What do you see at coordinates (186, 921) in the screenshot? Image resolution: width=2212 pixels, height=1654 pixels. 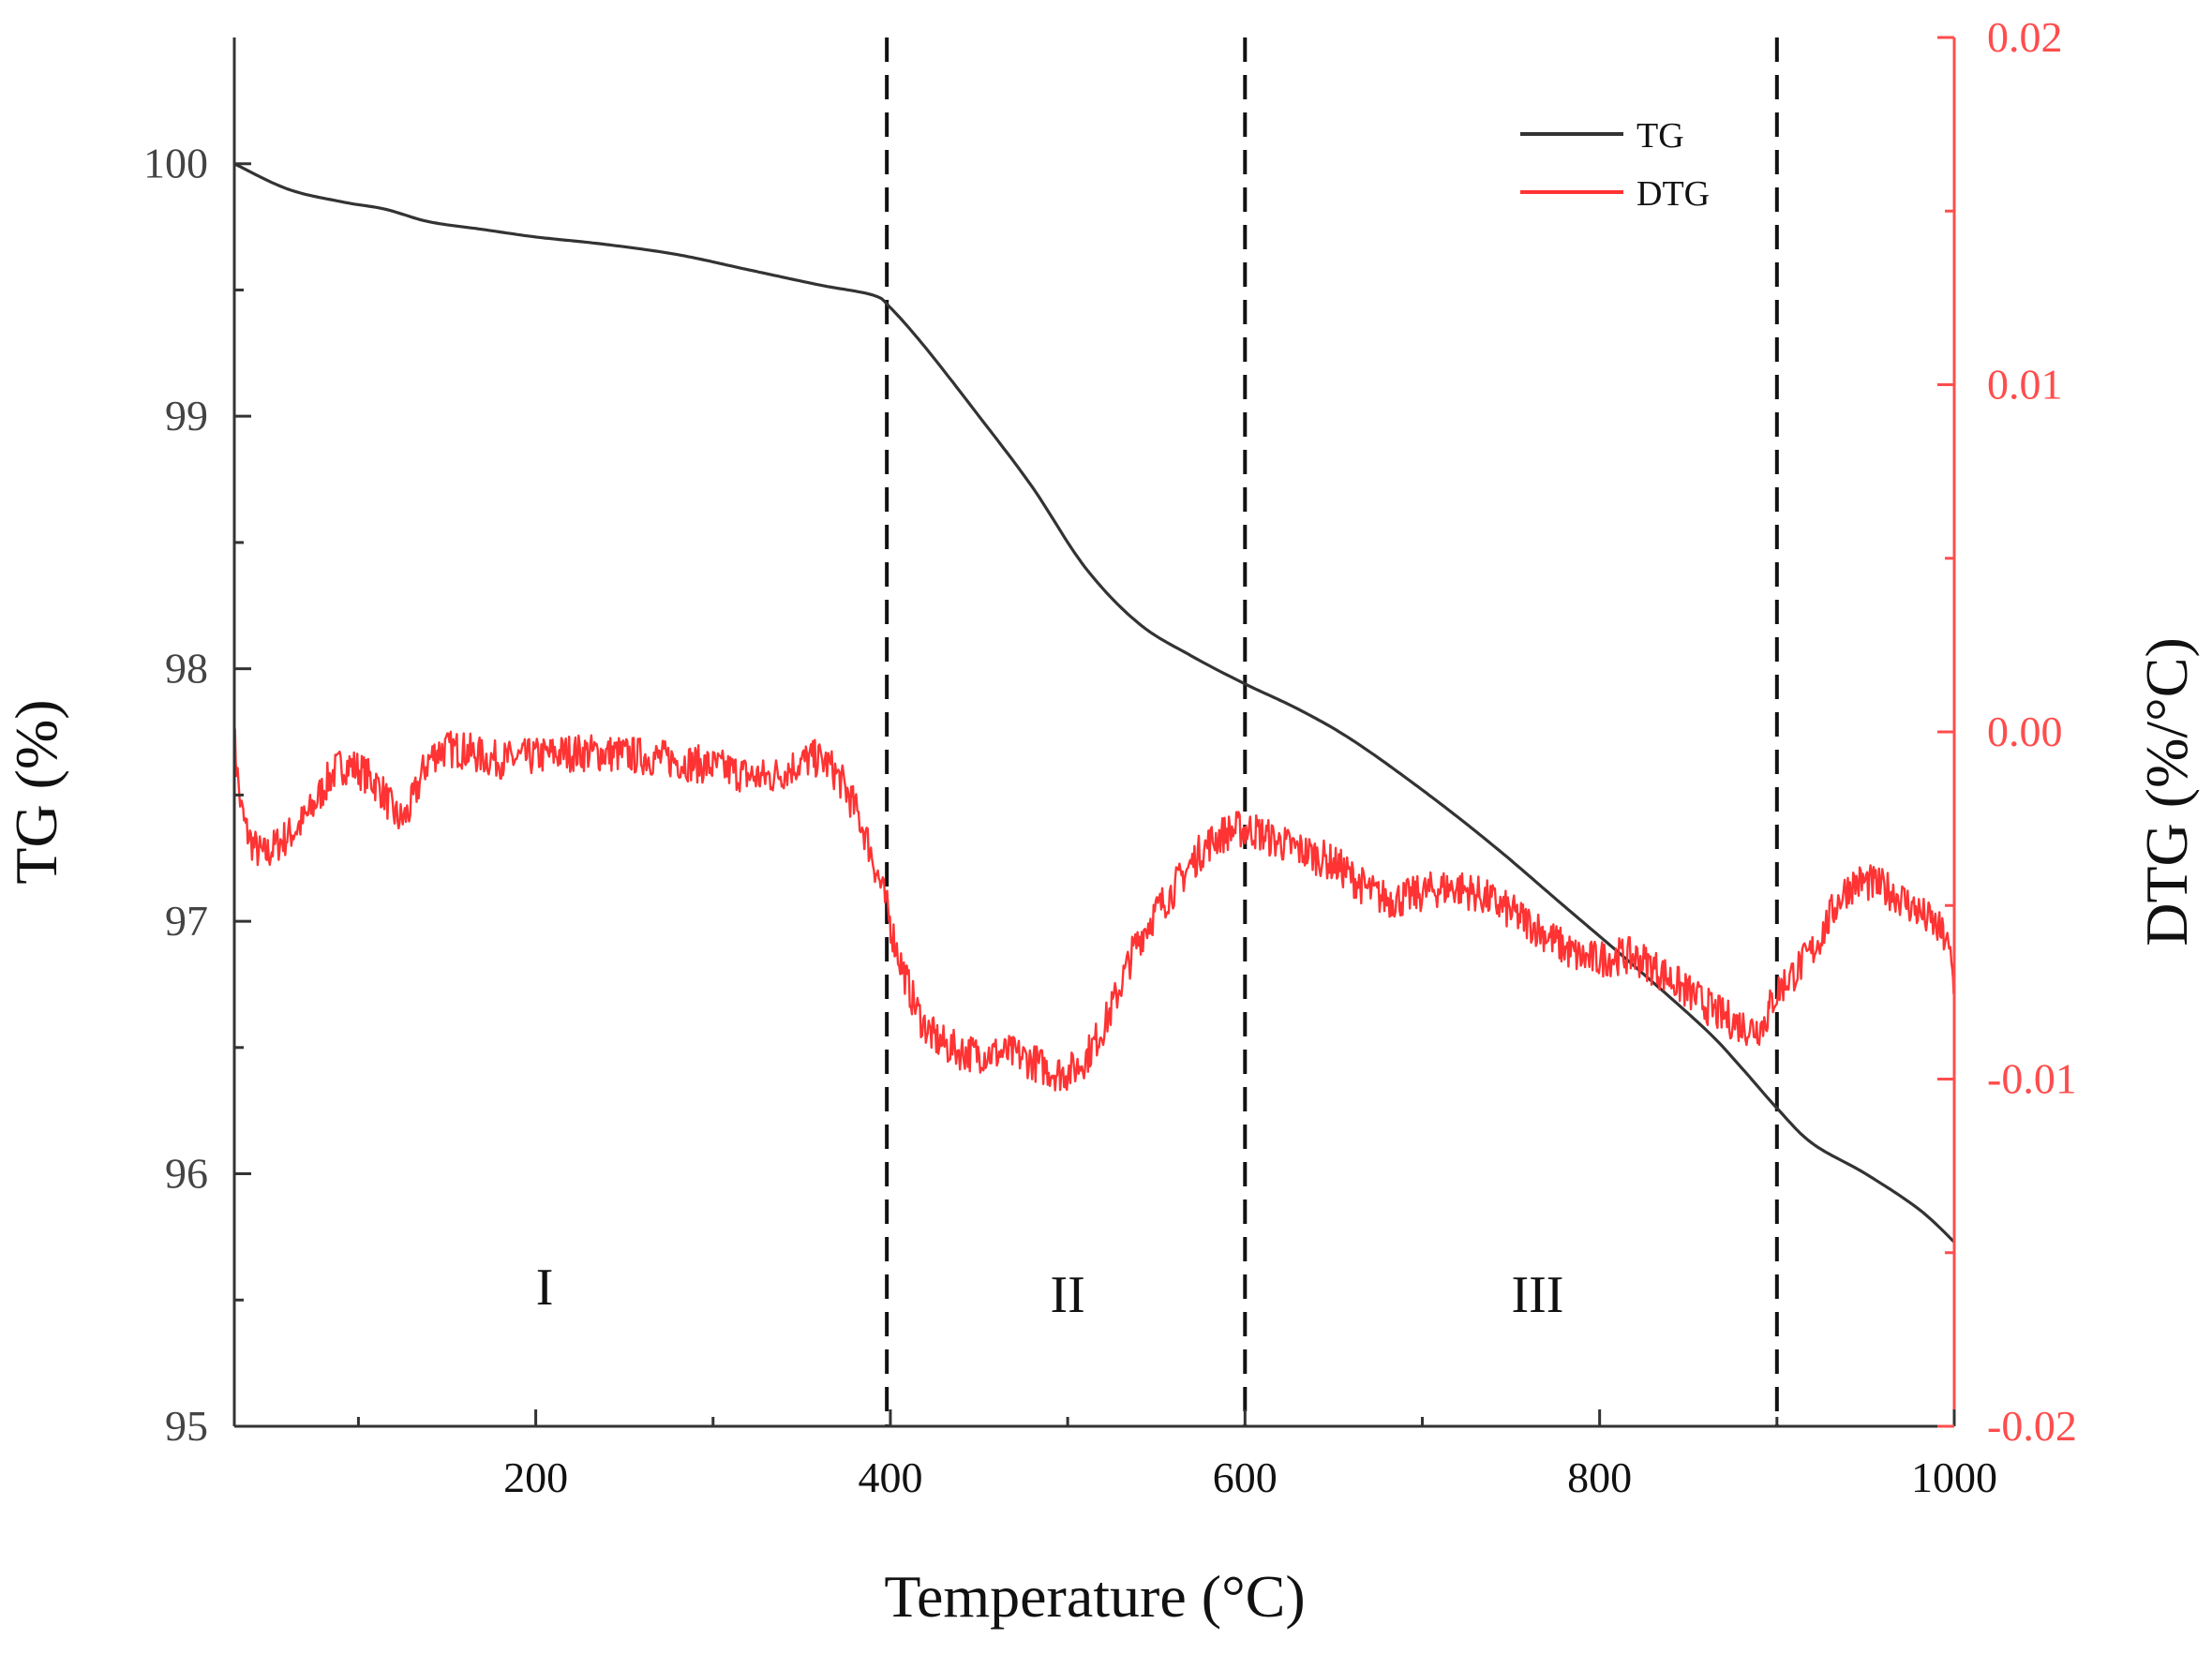 I see `y-left-tick-label: 97` at bounding box center [186, 921].